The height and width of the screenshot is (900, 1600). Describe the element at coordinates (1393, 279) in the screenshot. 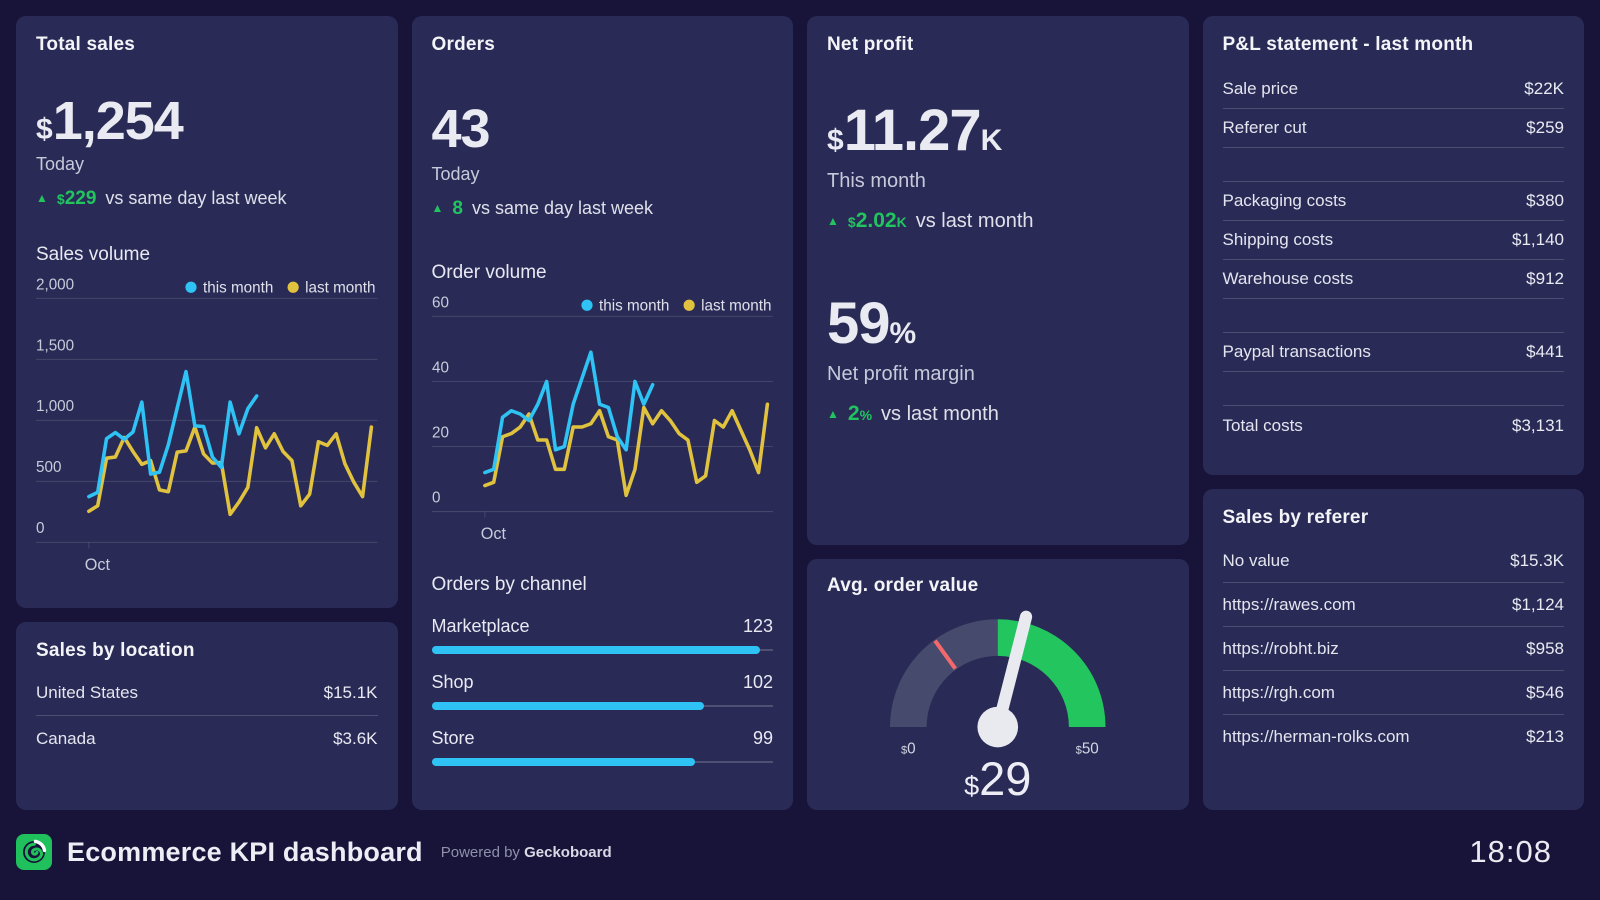

I see `table-row: Warehouse costs $912` at that location.